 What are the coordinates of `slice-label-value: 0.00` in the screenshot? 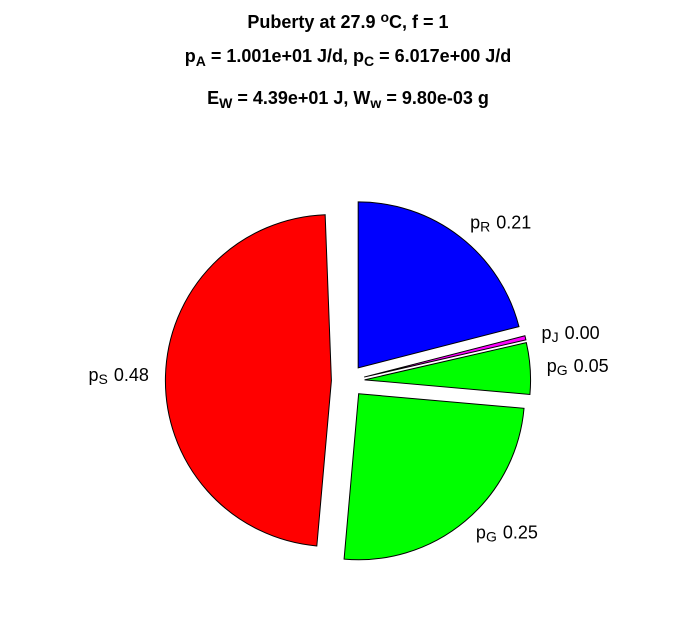 It's located at (582, 333).